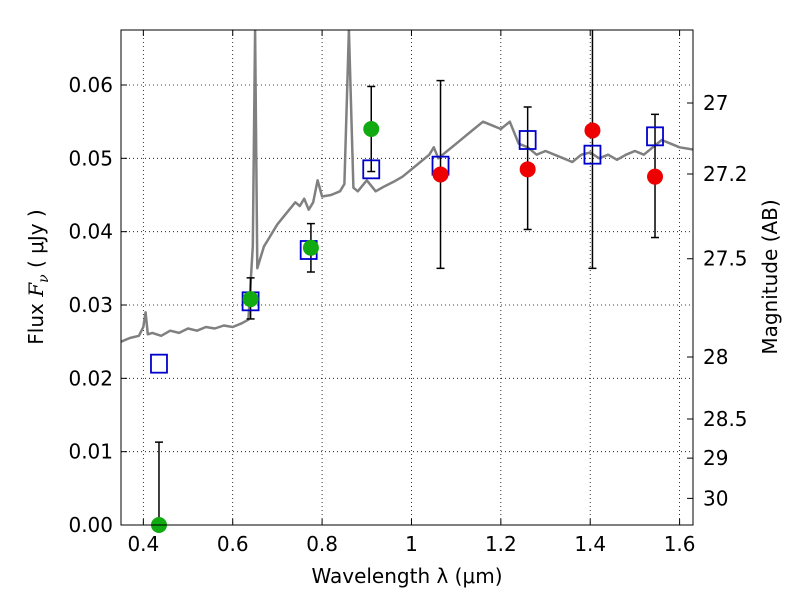  Describe the element at coordinates (680, 544) in the screenshot. I see `x-tick-label: 1.6` at that location.